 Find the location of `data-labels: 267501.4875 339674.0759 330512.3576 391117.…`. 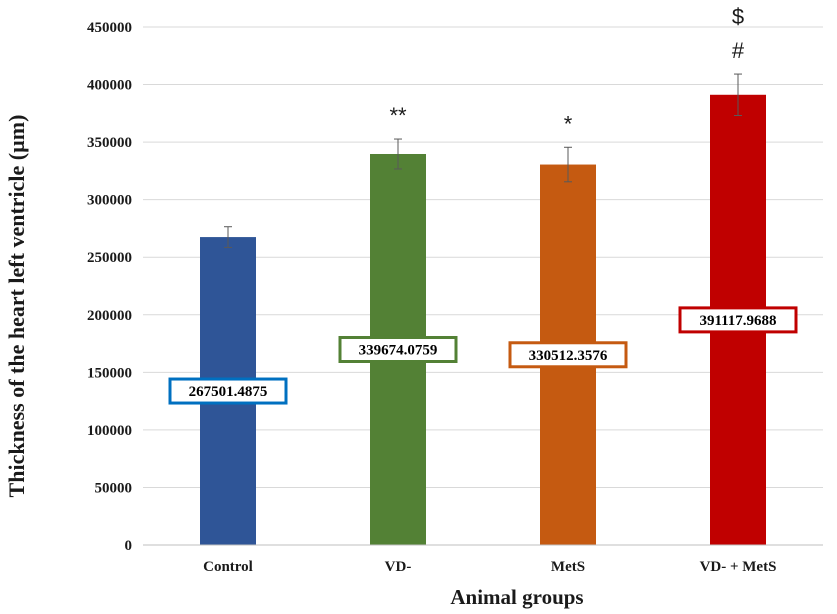

data-labels: 267501.4875 339674.0759 330512.3576 391117.… is located at coordinates (483, 355).